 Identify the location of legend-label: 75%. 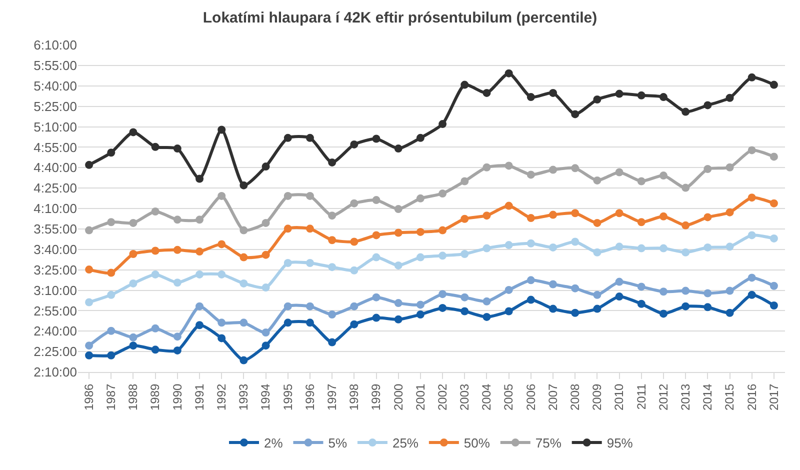
(548, 443).